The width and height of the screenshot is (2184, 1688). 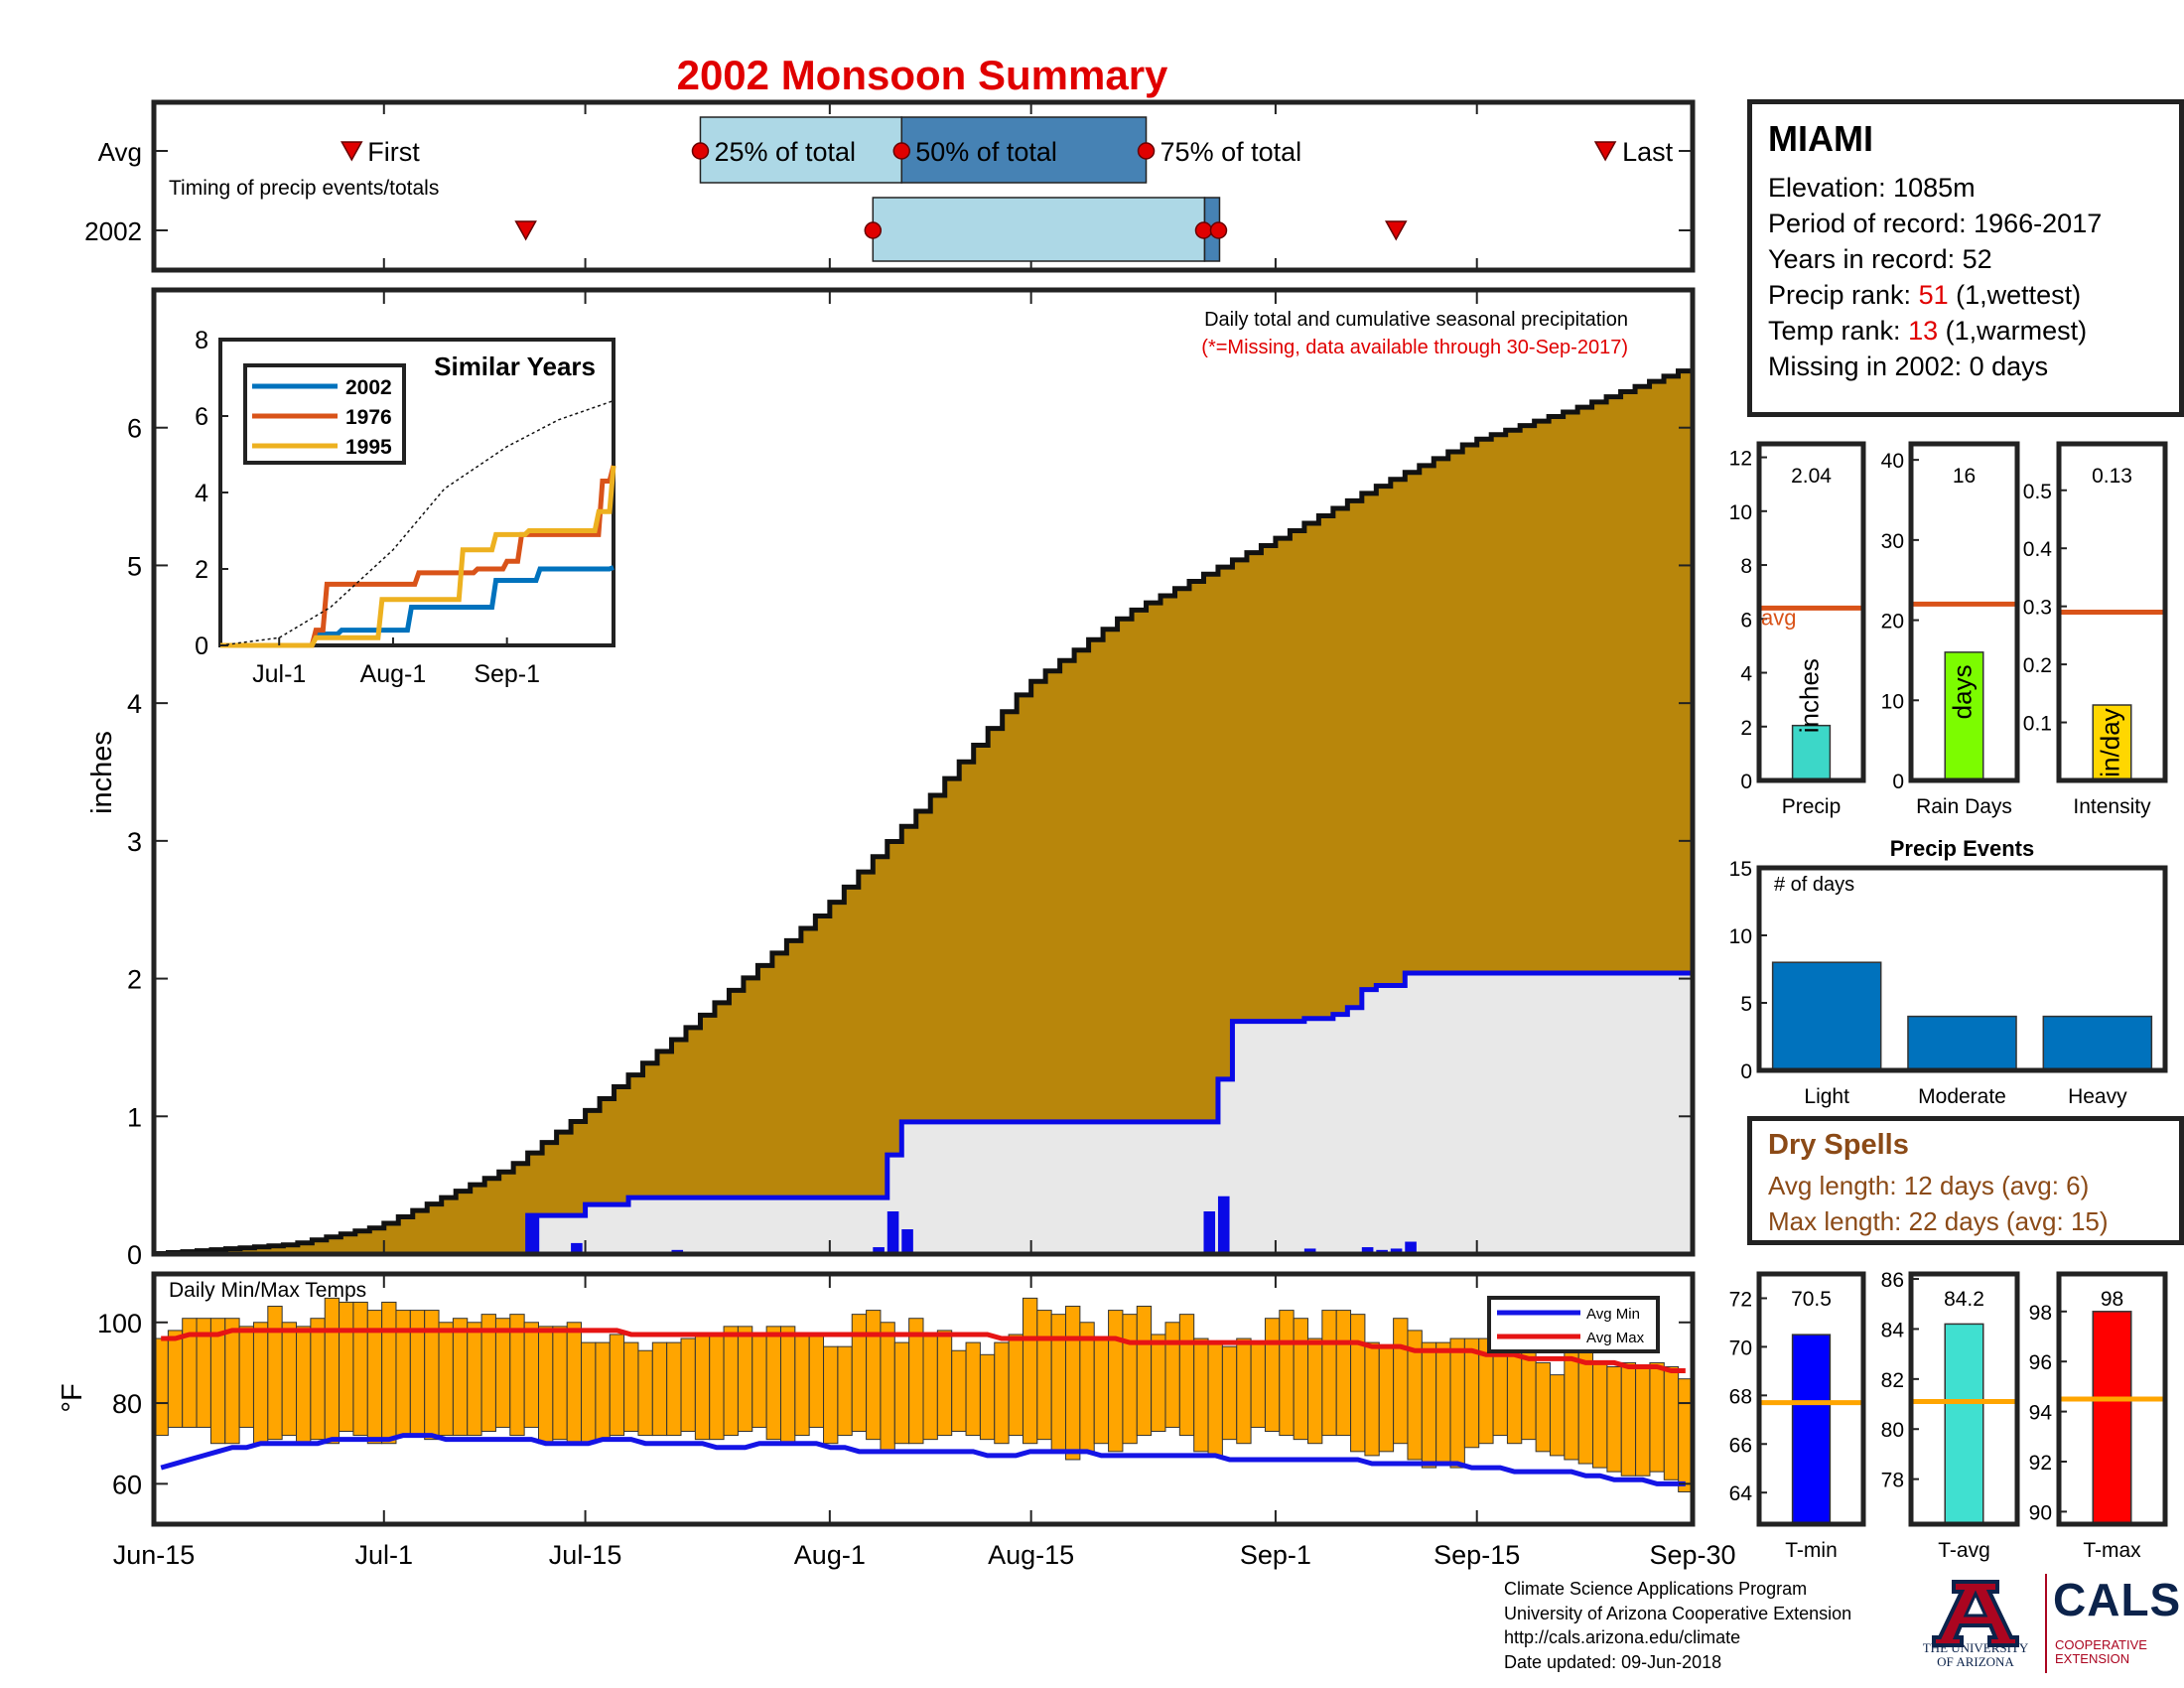 I want to click on precip-rank-label: Precip rank:, so click(x=1843, y=295).